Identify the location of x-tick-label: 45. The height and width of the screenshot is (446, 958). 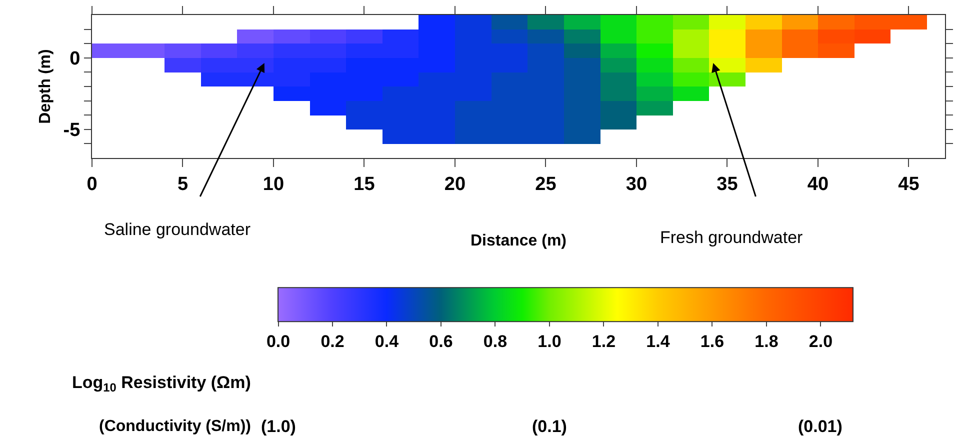
(909, 184).